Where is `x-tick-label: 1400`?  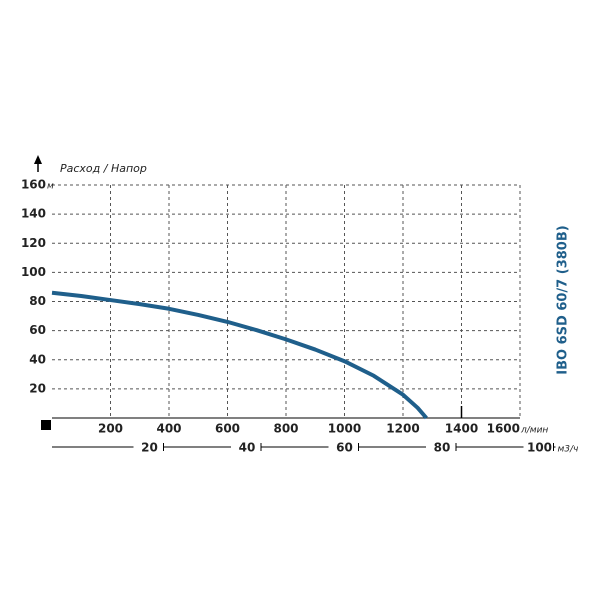 x-tick-label: 1400 is located at coordinates (461, 429).